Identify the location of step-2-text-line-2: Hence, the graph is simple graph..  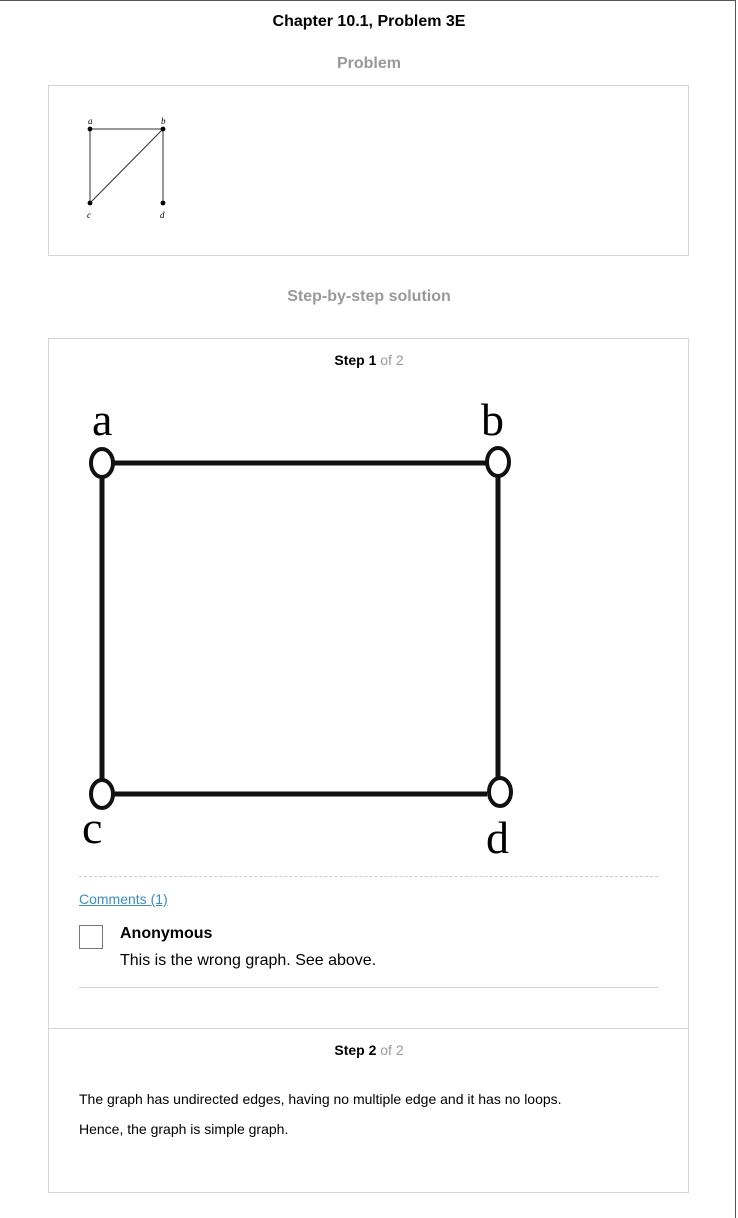
(184, 1129).